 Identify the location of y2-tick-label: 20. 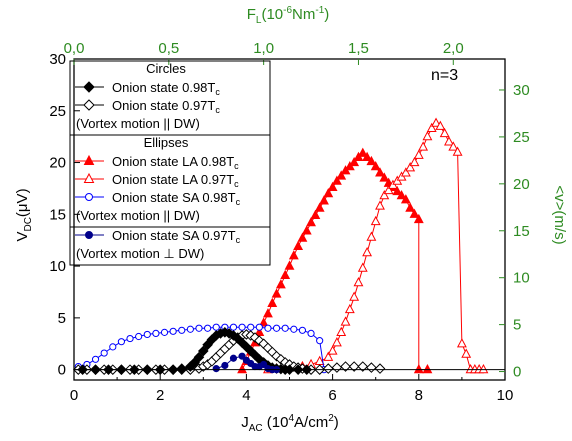
(521, 184).